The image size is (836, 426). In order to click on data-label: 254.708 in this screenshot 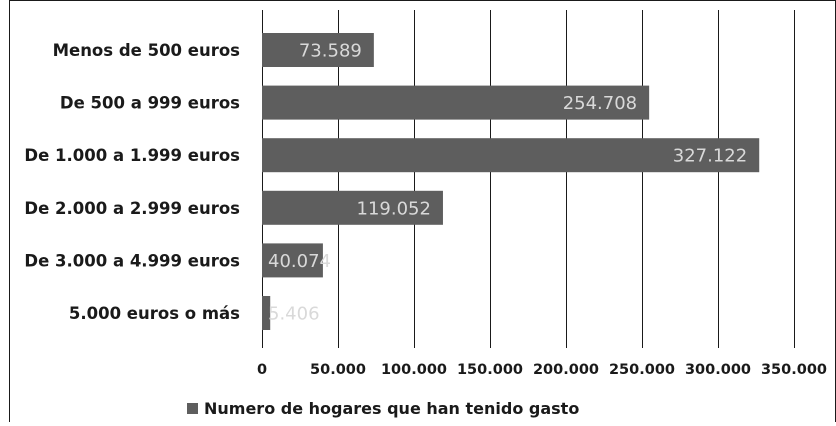, I will do `click(600, 103)`.